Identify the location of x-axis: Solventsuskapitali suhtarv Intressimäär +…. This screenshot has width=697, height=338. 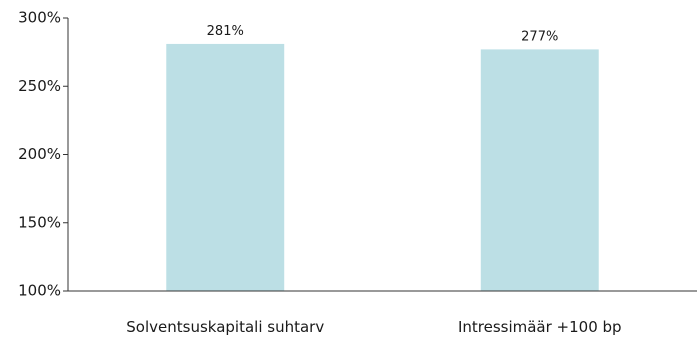
(382, 313).